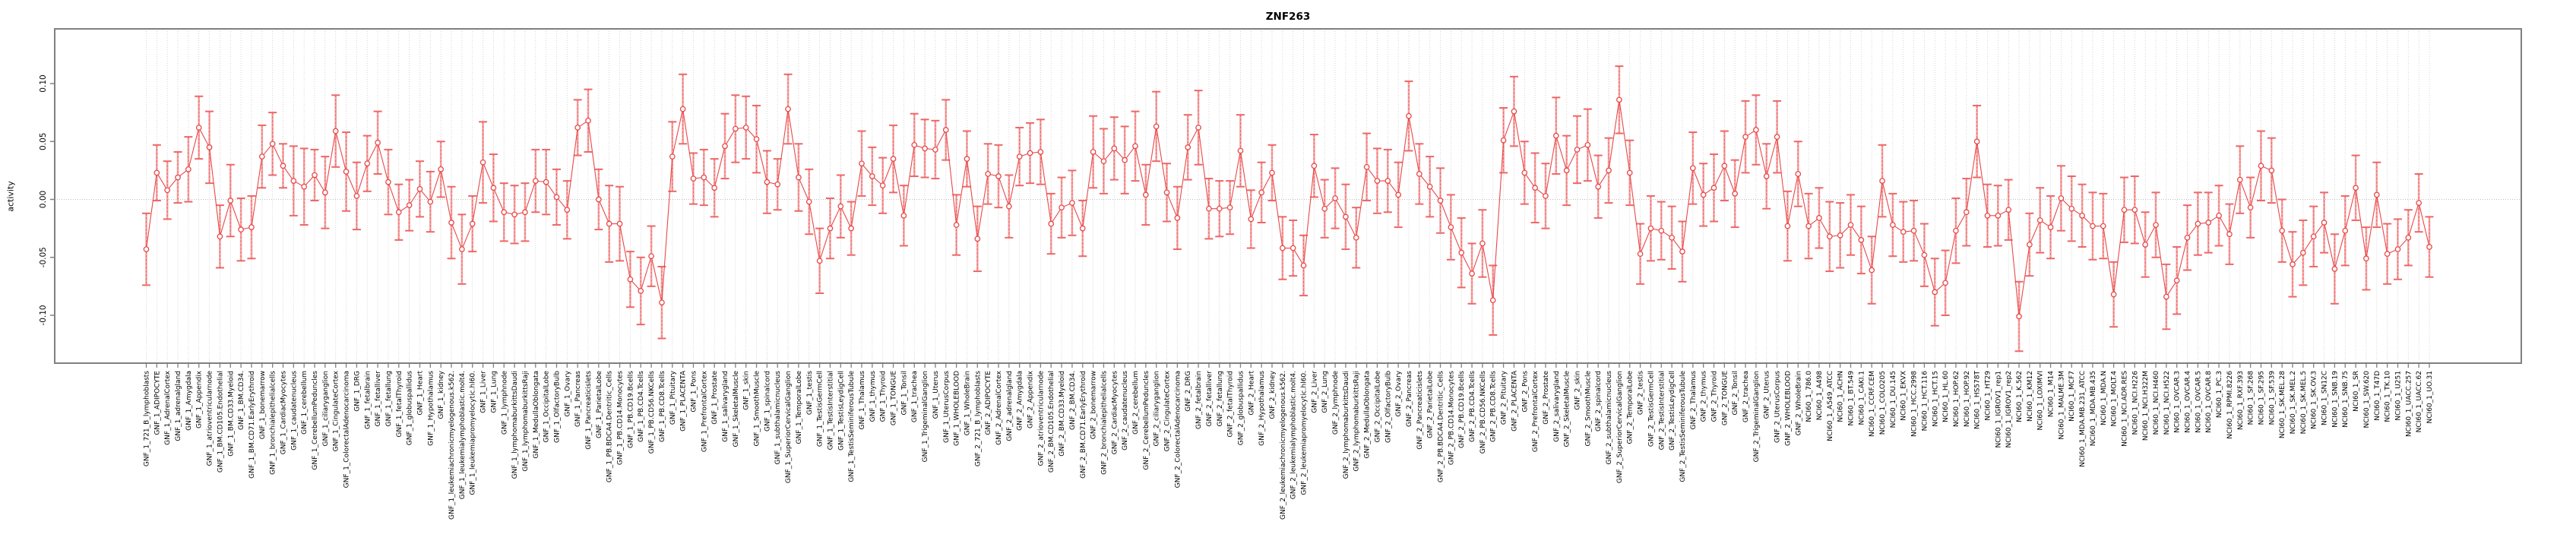  I want to click on svg-text: GNF_1_globuspallidus, so click(410, 408).